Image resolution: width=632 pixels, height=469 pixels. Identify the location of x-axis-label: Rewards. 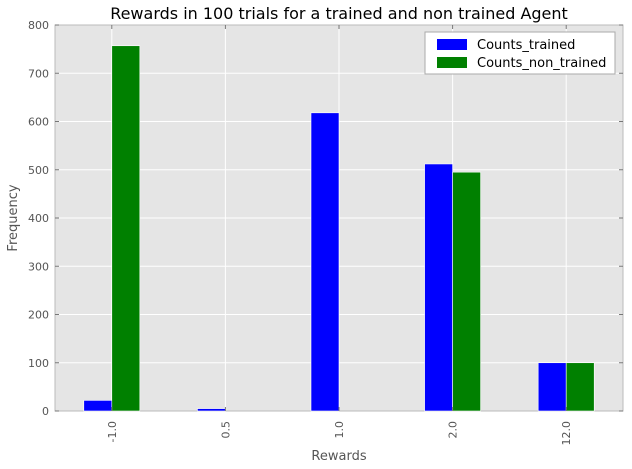
(338, 456).